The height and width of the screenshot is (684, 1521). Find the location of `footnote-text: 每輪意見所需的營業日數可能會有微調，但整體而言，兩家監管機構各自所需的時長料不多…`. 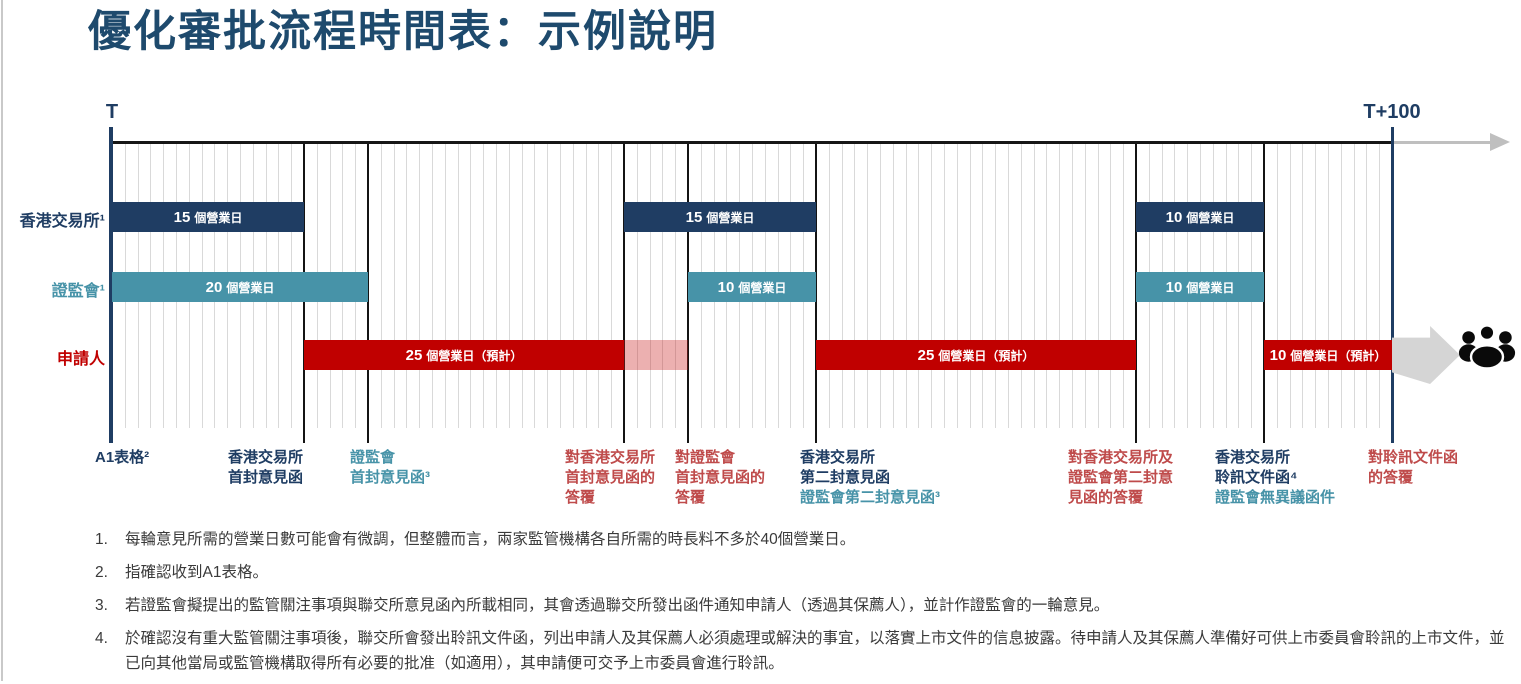

footnote-text: 每輪意見所需的營業日數可能會有微調，但整體而言，兩家監管機構各自所需的時長料不多… is located at coordinates (490, 539).